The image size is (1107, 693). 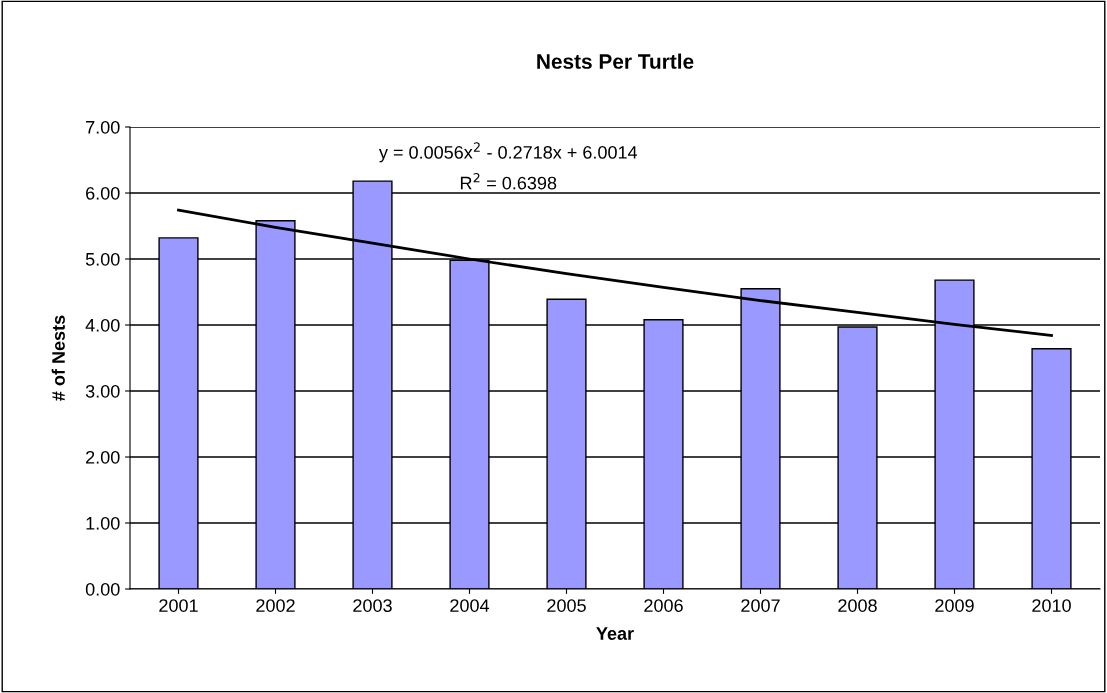 I want to click on x-tick-label: 2006, so click(x=663, y=605).